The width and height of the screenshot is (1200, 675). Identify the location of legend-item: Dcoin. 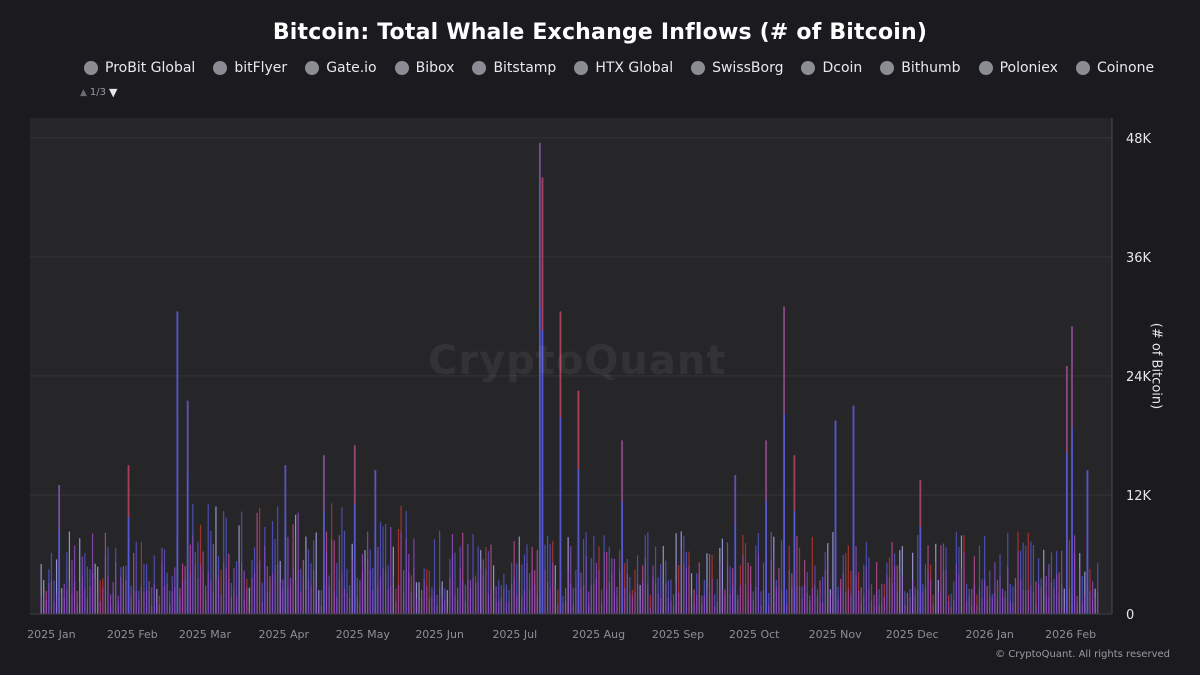
(831, 68).